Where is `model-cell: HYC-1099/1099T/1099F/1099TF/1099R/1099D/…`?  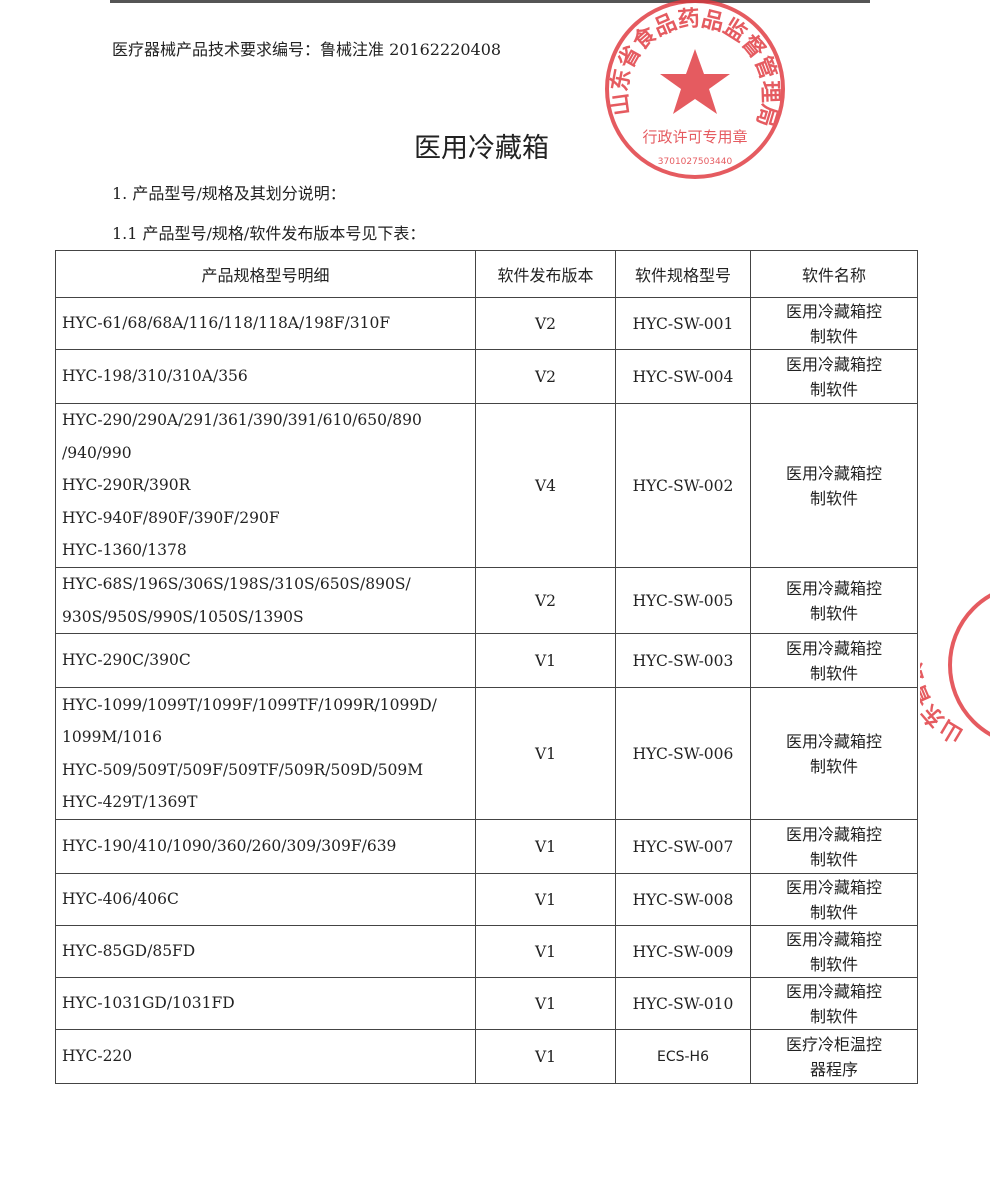
model-cell: HYC-1099/1099T/1099F/1099TF/1099R/1099D/… is located at coordinates (265, 753).